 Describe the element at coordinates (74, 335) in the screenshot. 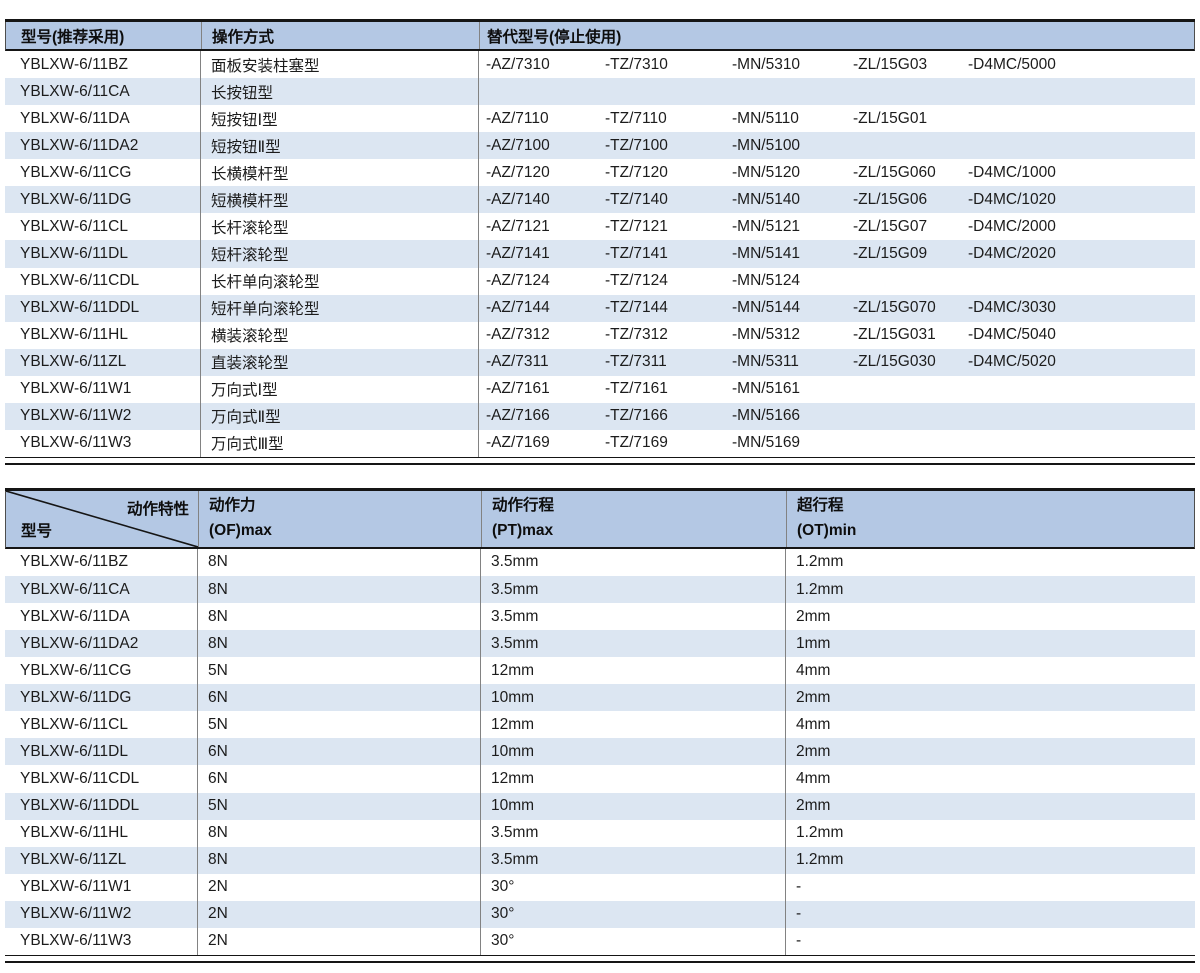

I see `model-cell: YBLXW-6/11HL` at that location.